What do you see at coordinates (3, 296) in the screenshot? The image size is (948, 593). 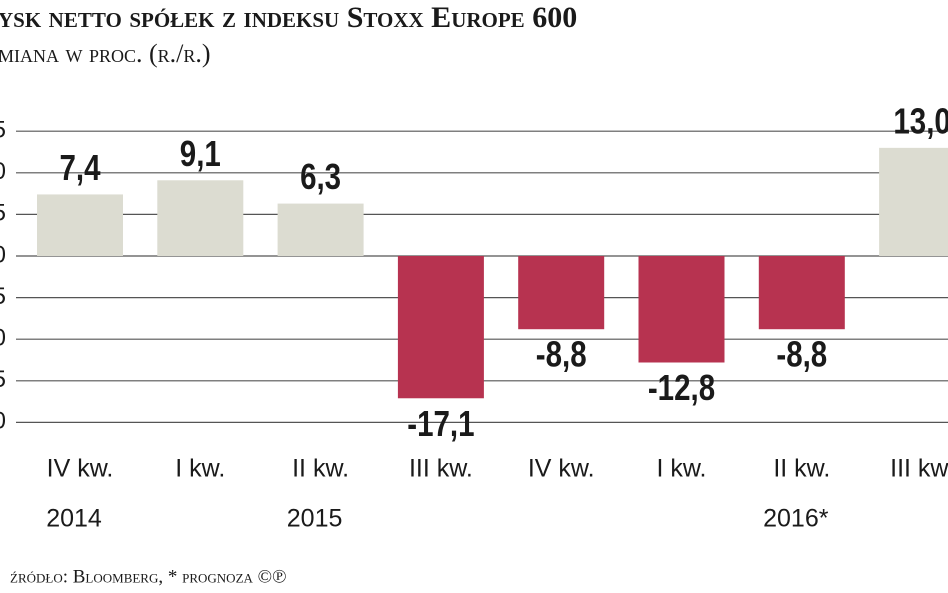 I see `y-tick-label: -5` at bounding box center [3, 296].